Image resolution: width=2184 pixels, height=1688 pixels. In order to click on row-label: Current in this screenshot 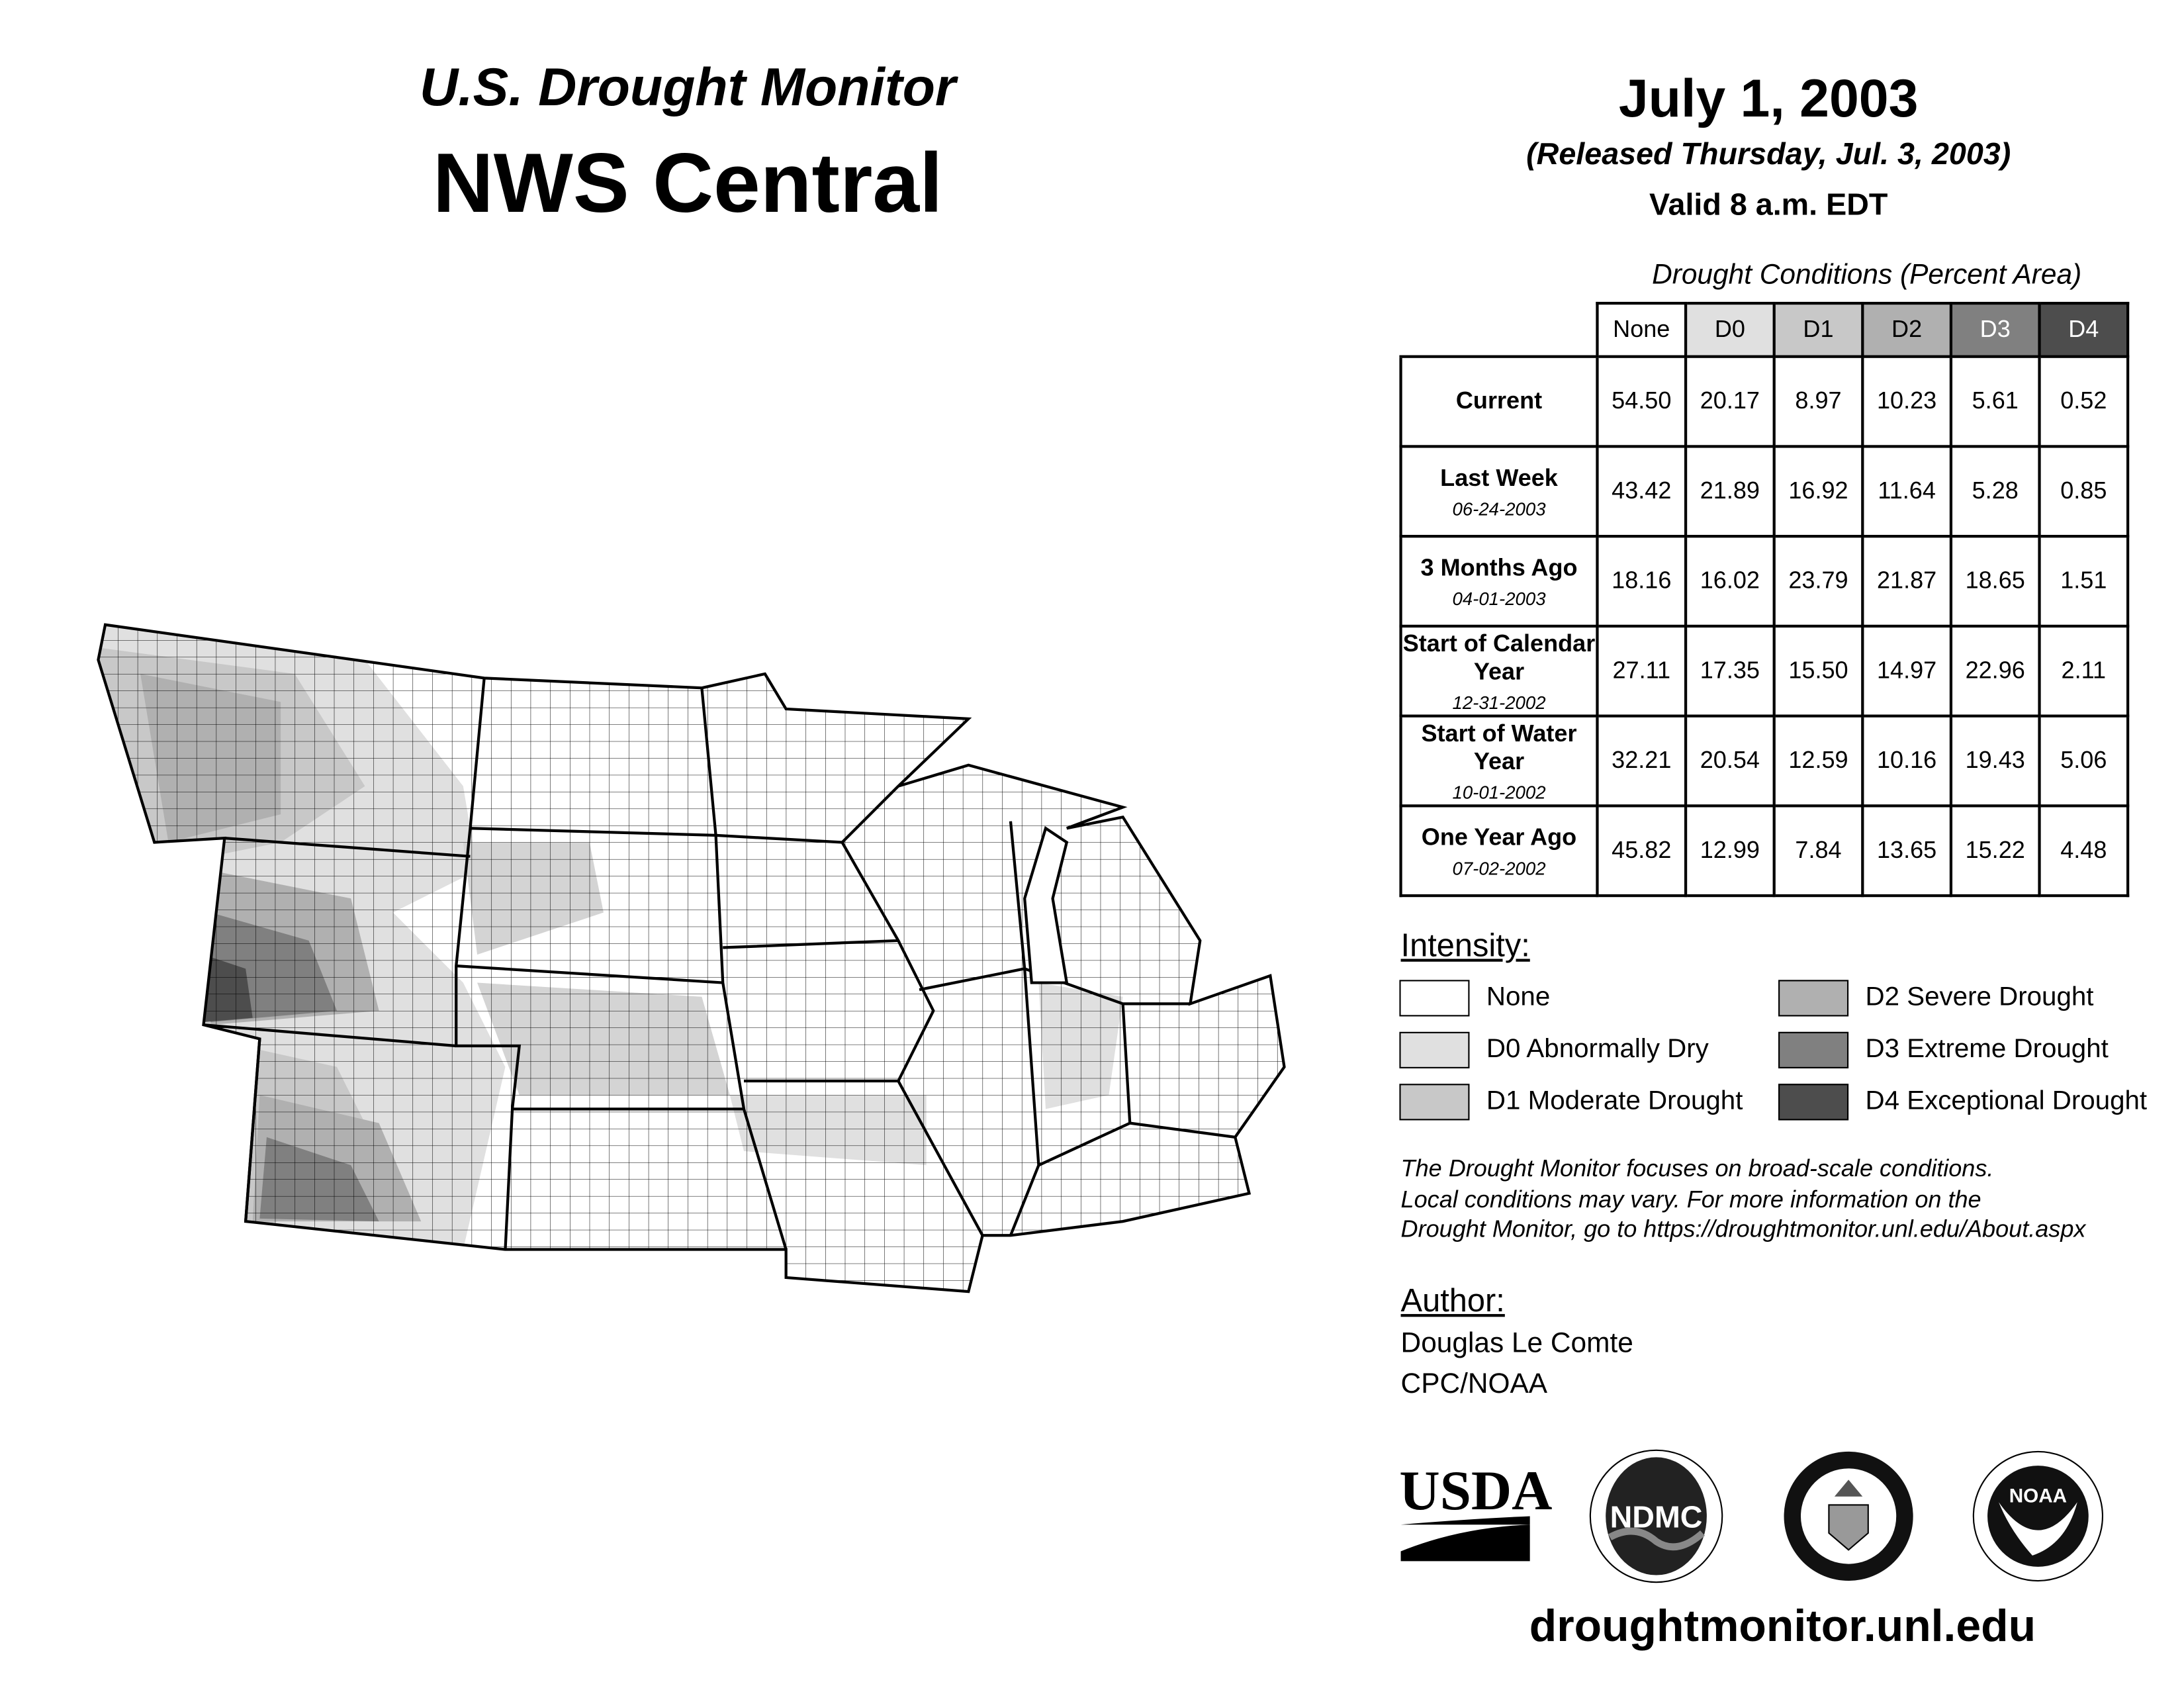, I will do `click(1499, 401)`.